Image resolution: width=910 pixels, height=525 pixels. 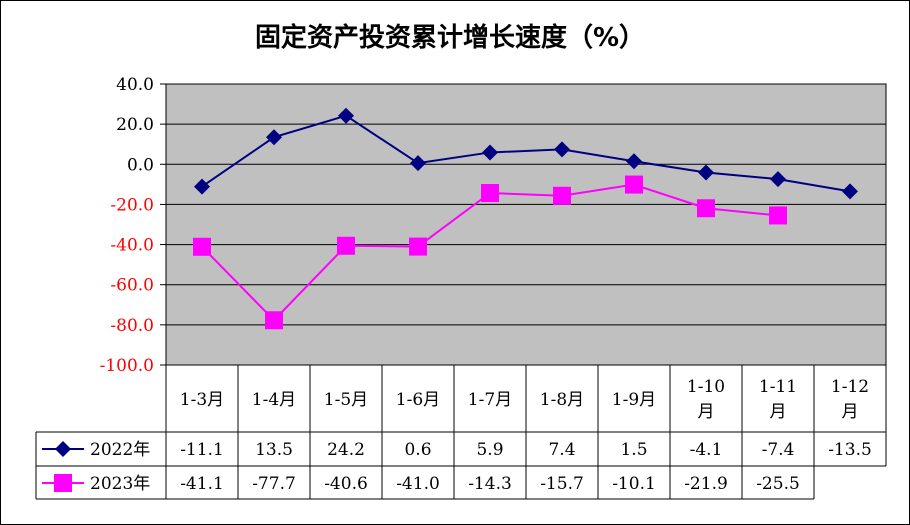 I want to click on data-label: -41.1, so click(x=202, y=484).